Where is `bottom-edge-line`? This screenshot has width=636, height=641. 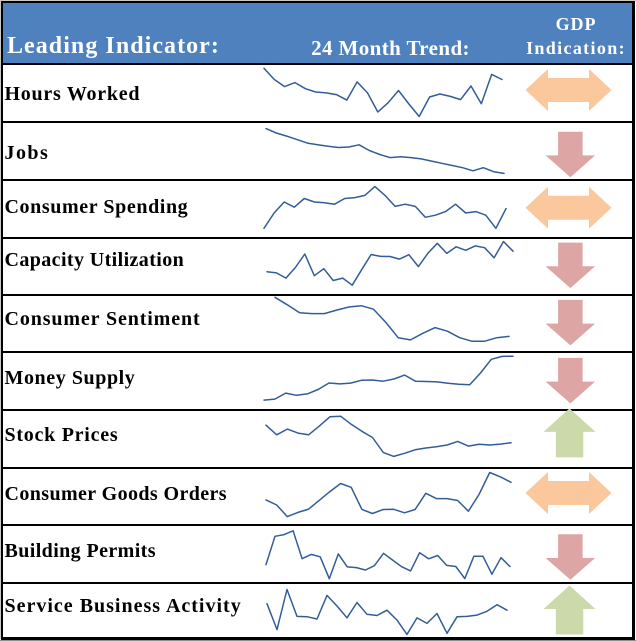 bottom-edge-line is located at coordinates (318, 640).